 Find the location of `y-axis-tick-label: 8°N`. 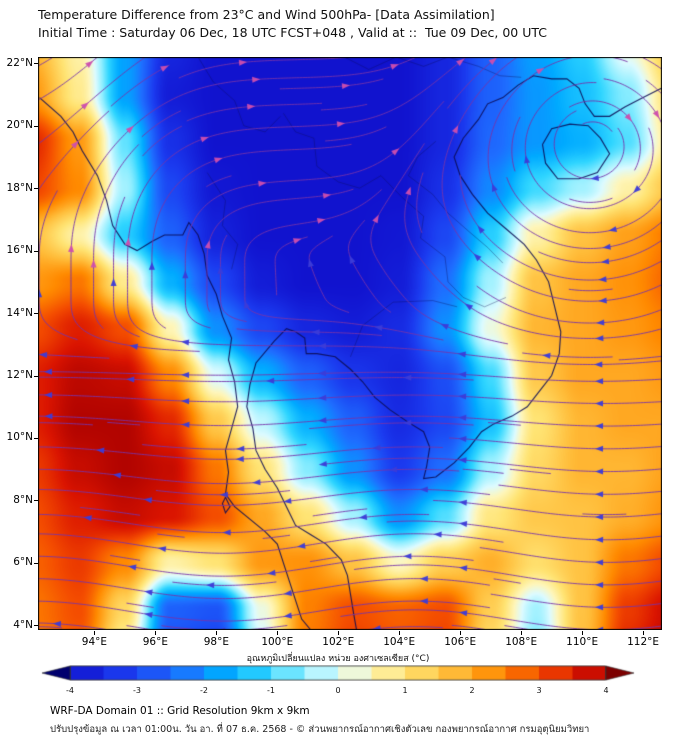

y-axis-tick-label: 8°N is located at coordinates (23, 499).